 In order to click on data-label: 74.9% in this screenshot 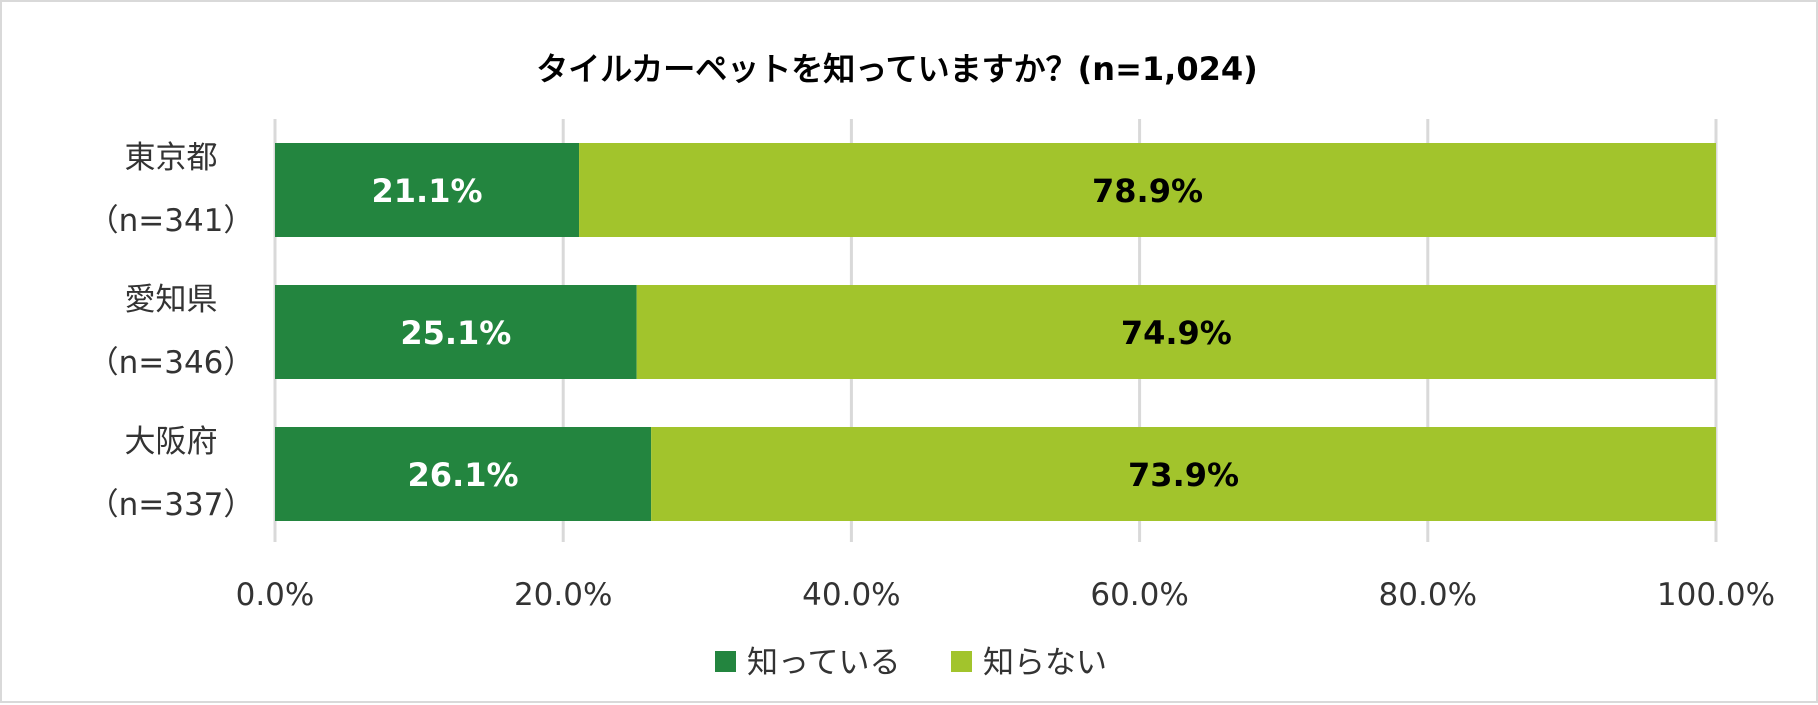, I will do `click(1176, 333)`.